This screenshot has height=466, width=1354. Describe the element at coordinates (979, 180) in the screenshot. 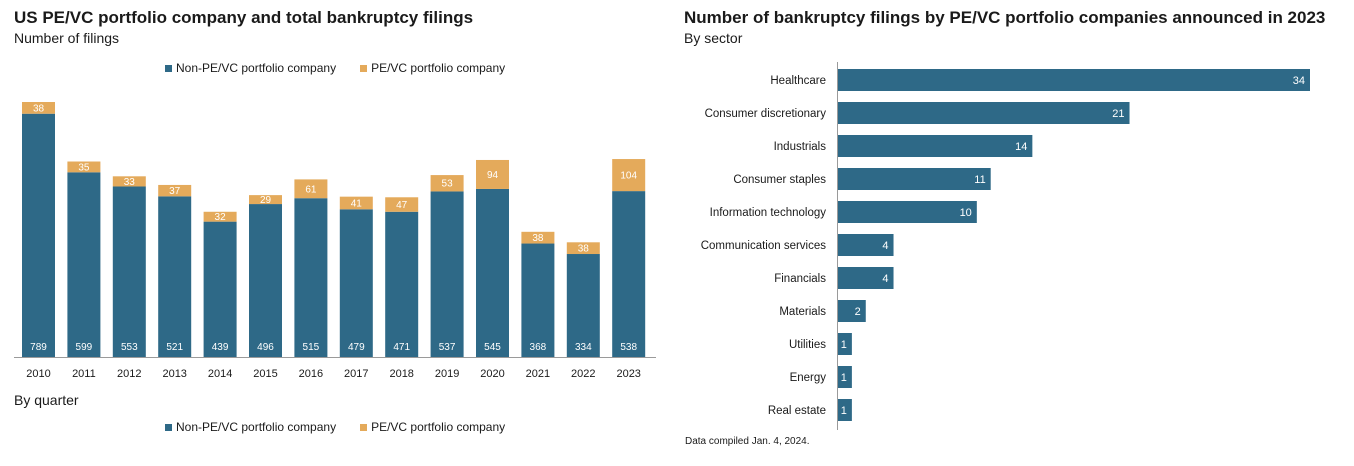

I see `data-label-consumer-staples: 11` at that location.